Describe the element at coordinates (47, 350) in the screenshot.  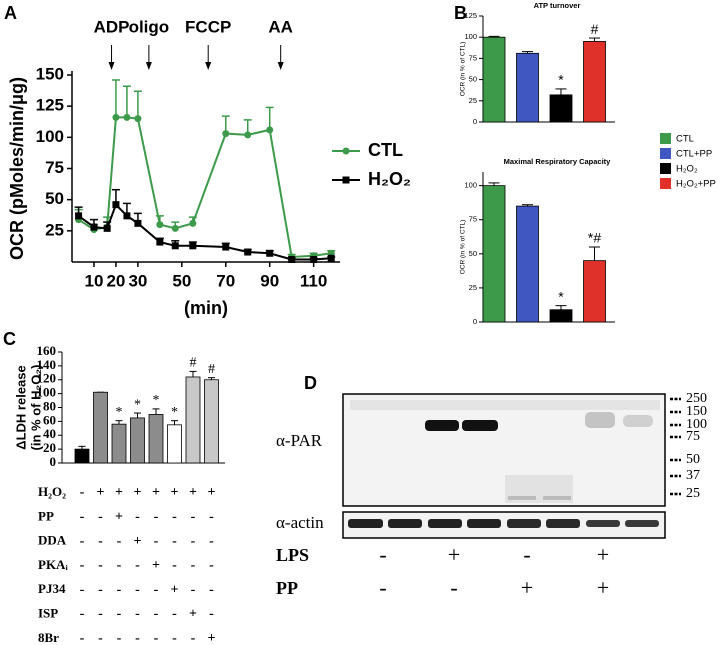
I see `y-tick-label: 160` at that location.